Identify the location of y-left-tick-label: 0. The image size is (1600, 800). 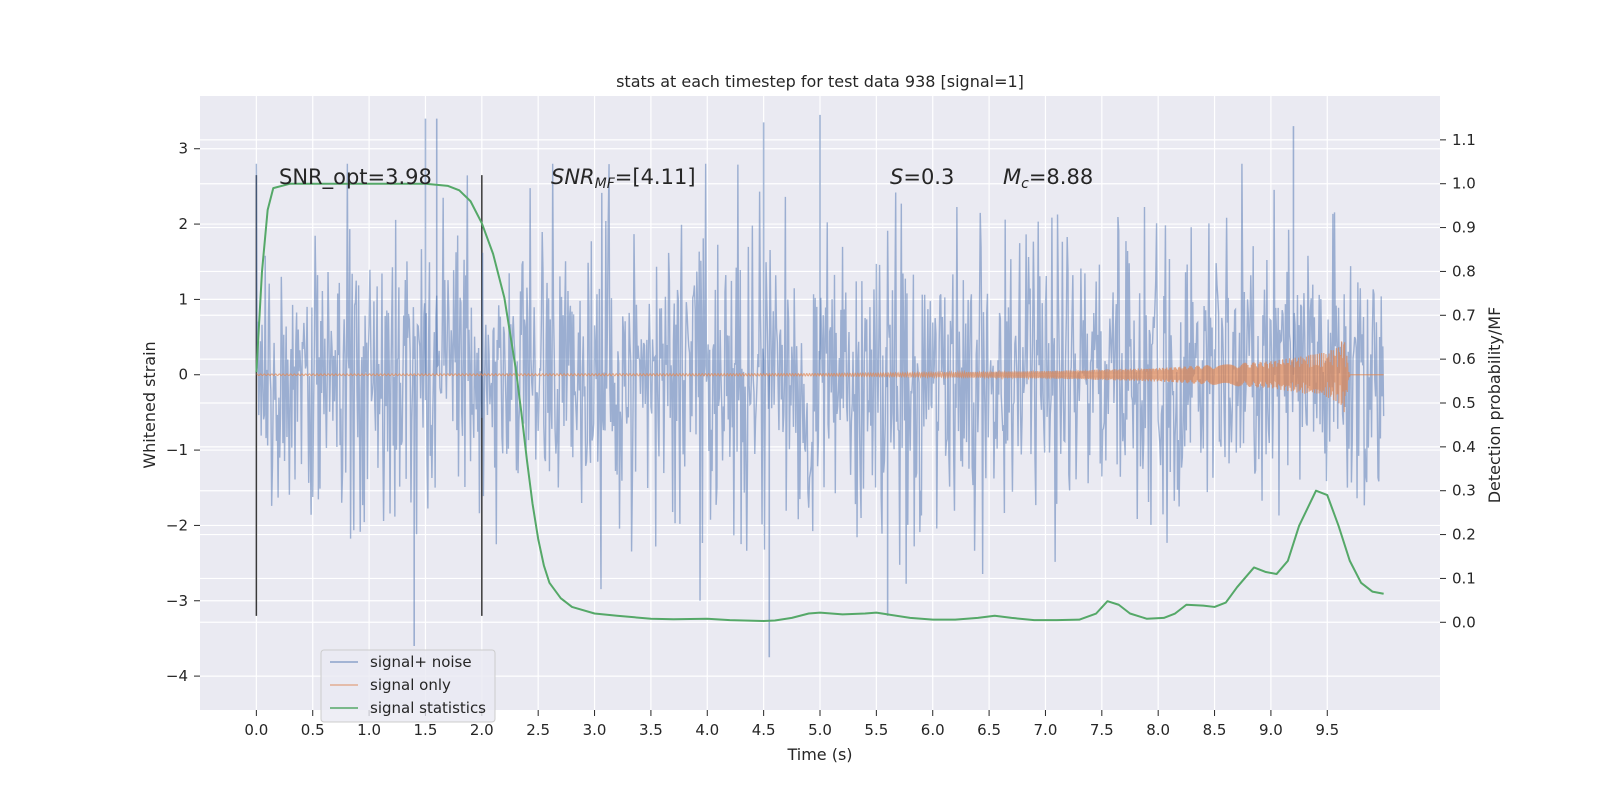
(183, 375).